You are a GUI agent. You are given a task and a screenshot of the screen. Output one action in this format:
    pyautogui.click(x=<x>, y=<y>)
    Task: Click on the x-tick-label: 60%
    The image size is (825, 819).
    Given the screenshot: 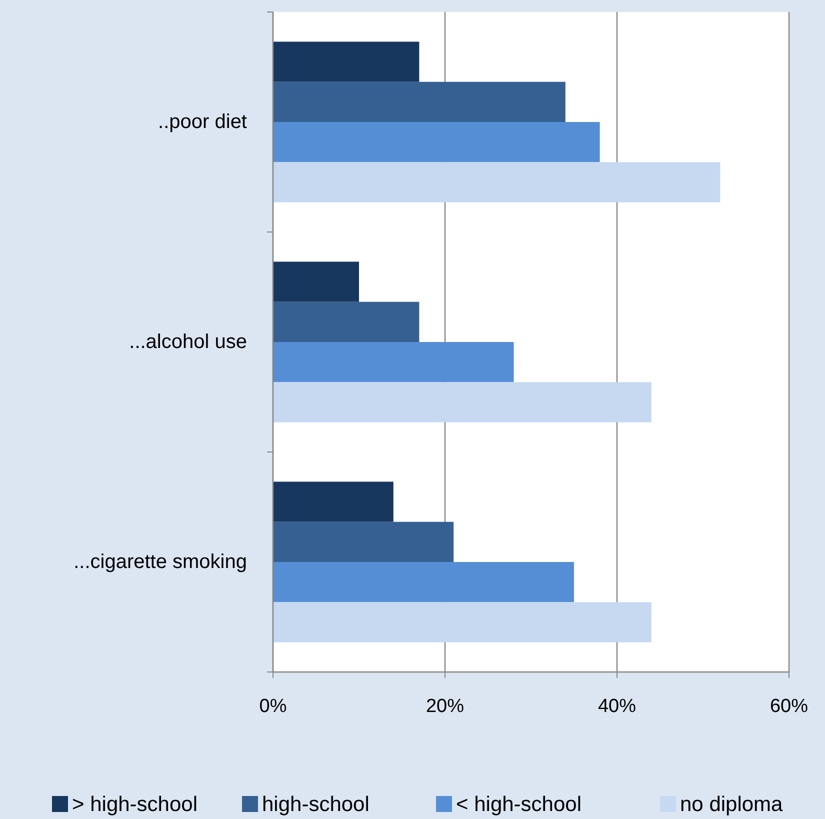 What is the action you would take?
    pyautogui.click(x=789, y=706)
    